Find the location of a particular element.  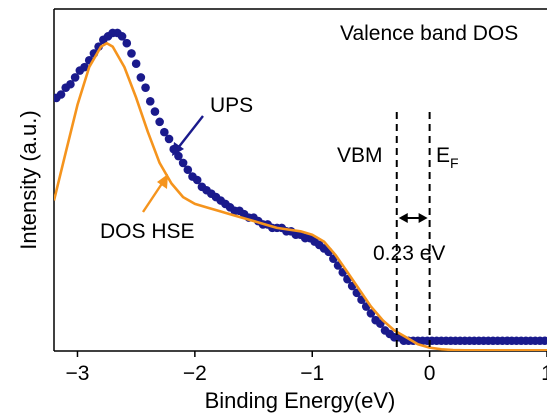

gap-arrow-head-left is located at coordinates (403, 218).